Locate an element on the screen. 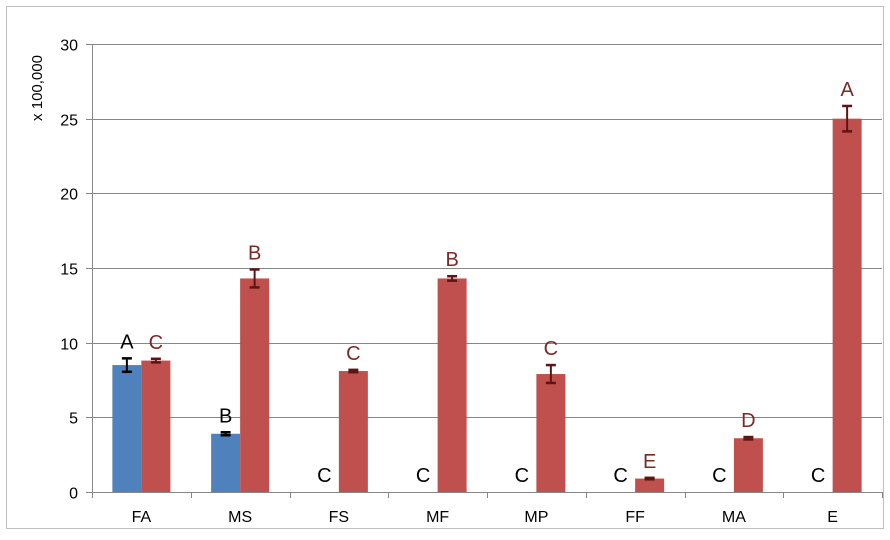 Image resolution: width=890 pixels, height=540 pixels. y-tick-label: 30 is located at coordinates (69, 46).